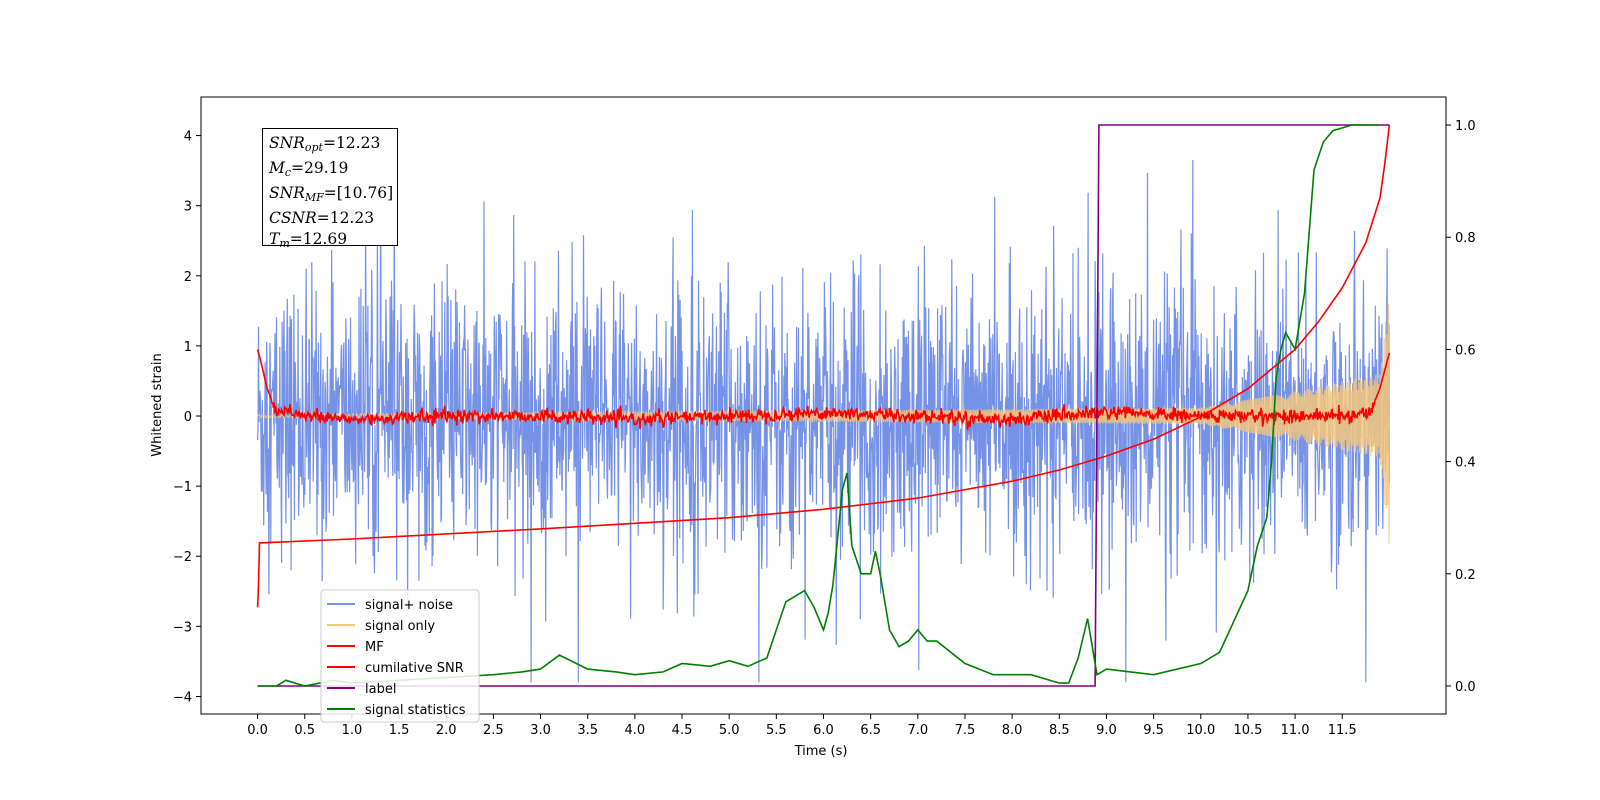 This screenshot has height=800, width=1600. I want to click on x-tick-label: 10.5, so click(1247, 730).